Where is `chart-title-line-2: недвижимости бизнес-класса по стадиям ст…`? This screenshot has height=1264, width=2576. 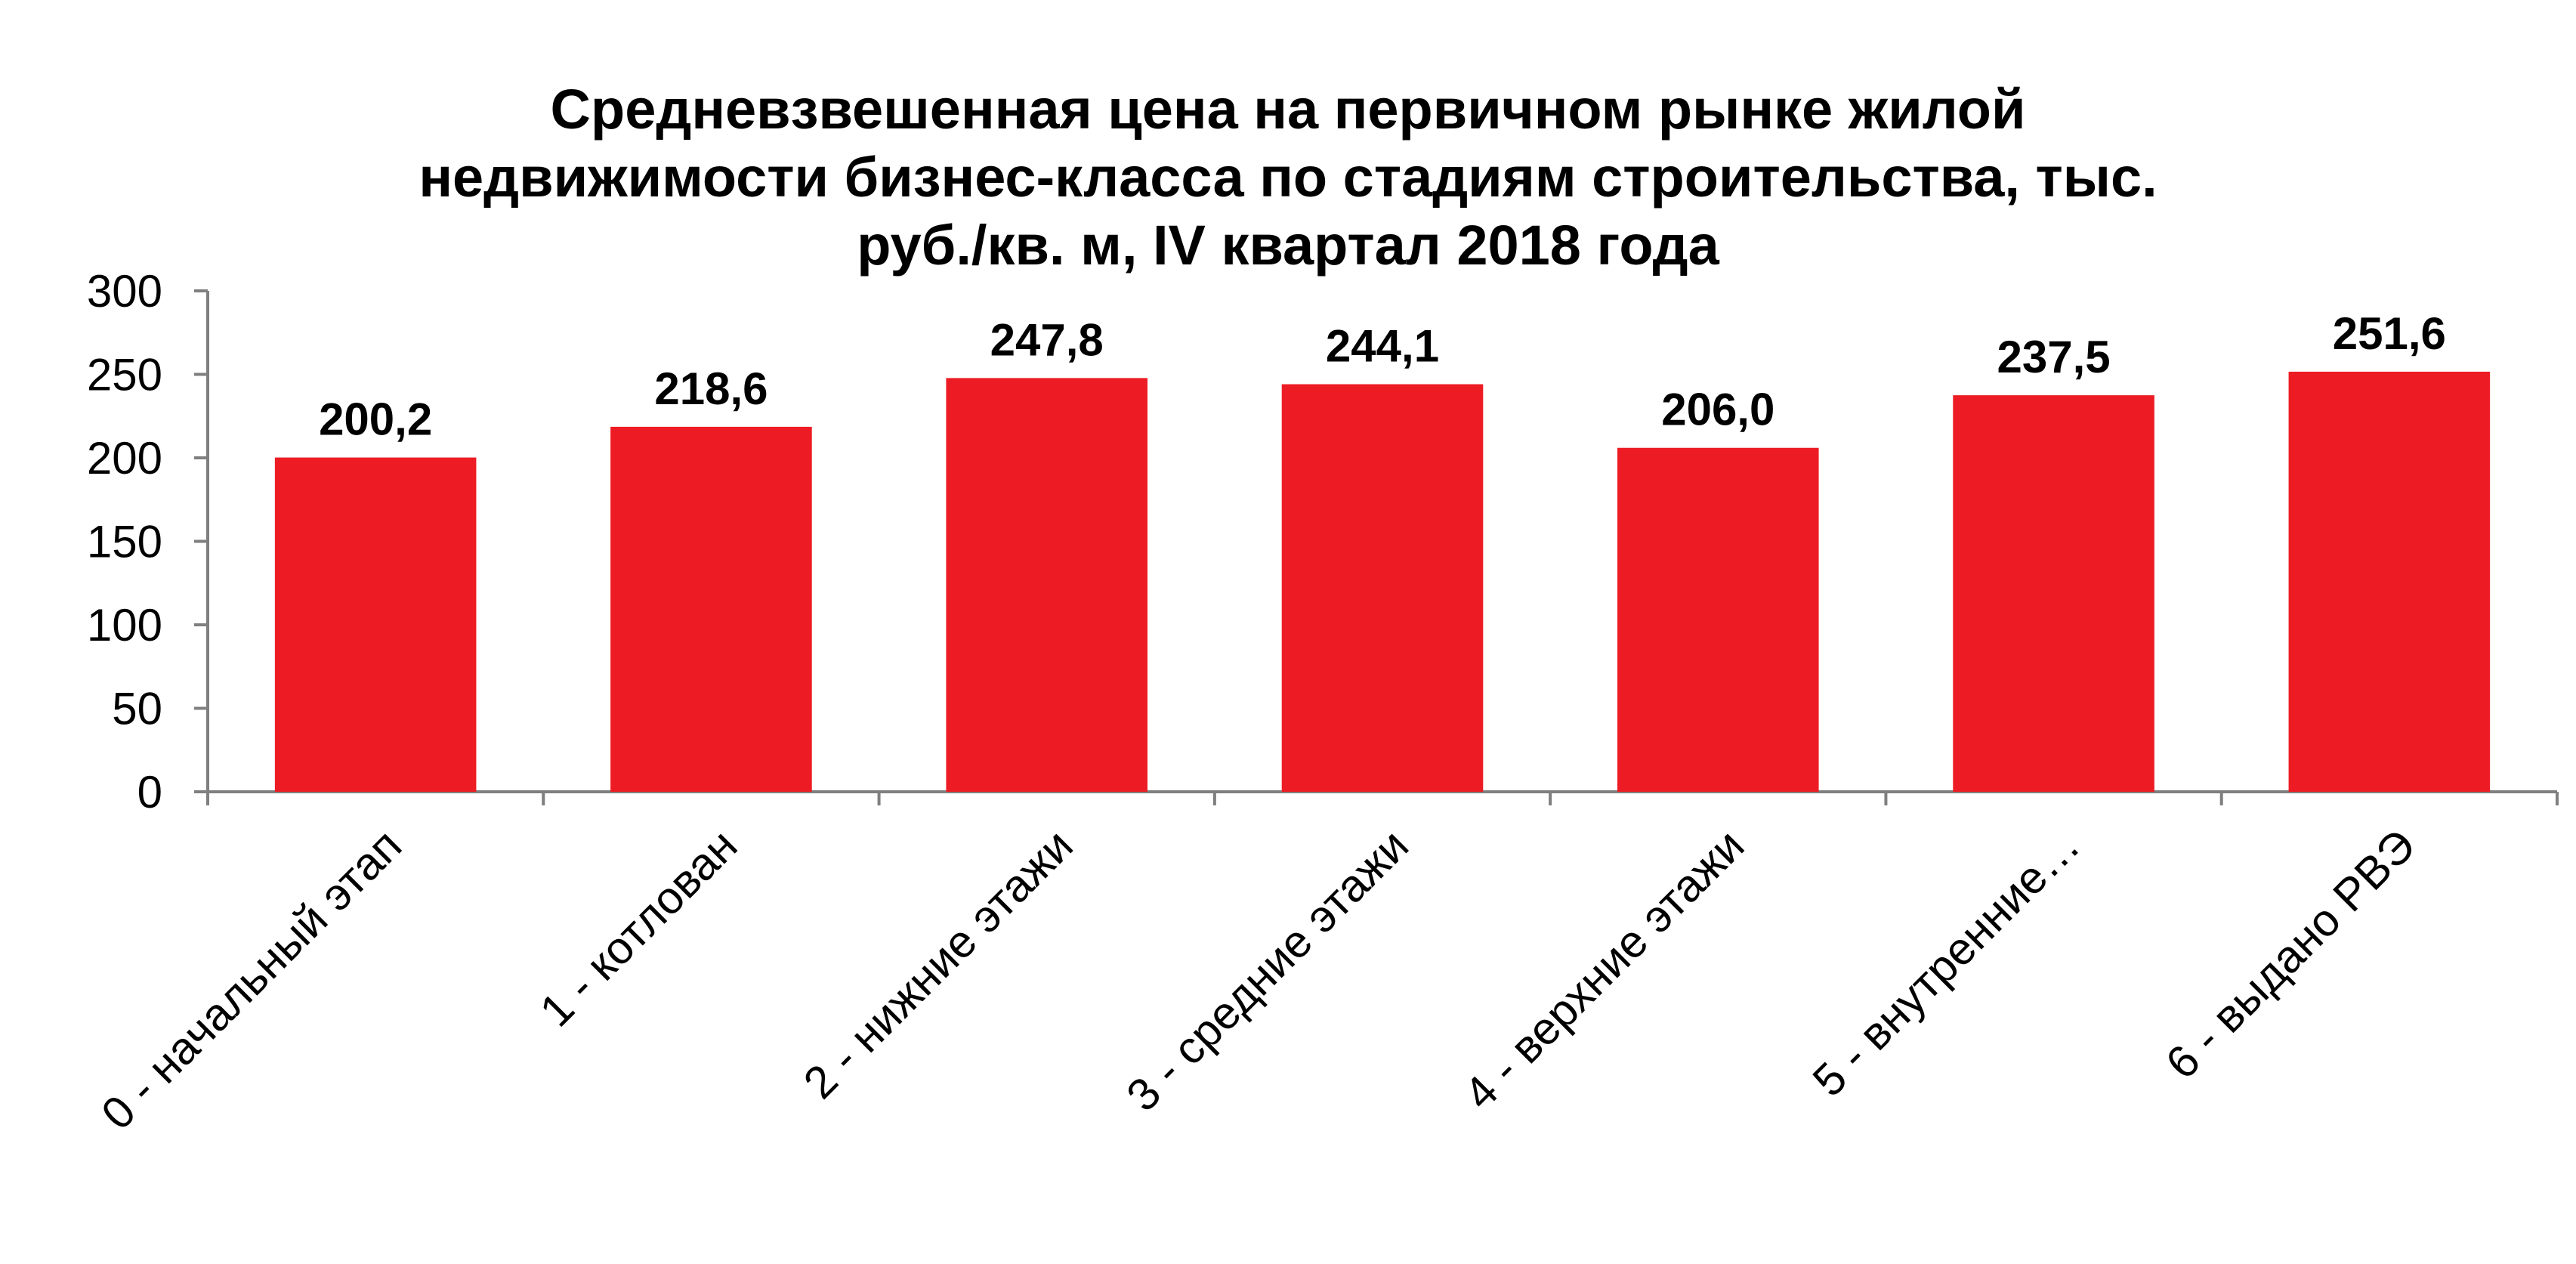 chart-title-line-2: недвижимости бизнес-класса по стадиям ст… is located at coordinates (1288, 177).